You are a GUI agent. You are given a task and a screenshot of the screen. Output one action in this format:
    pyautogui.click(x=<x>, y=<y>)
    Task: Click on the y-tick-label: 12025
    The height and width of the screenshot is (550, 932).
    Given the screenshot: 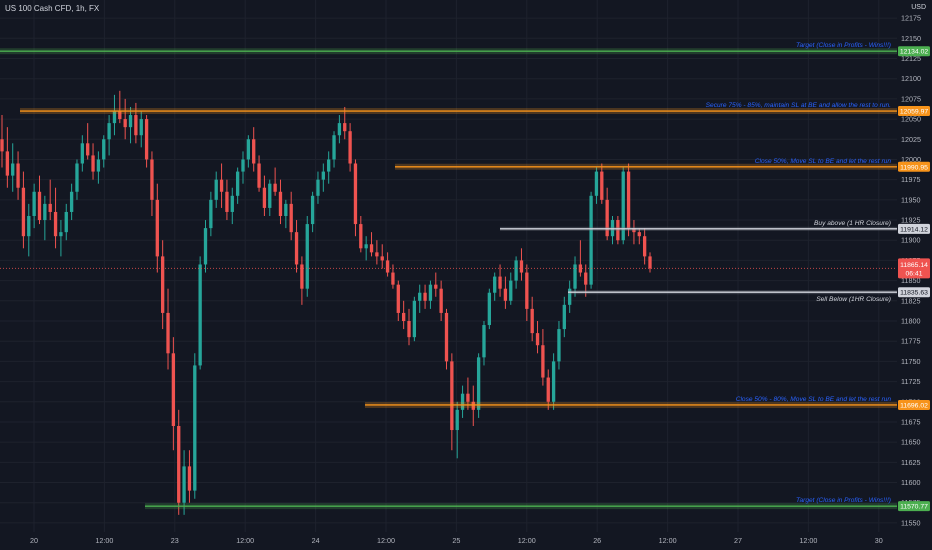 What is the action you would take?
    pyautogui.click(x=911, y=139)
    